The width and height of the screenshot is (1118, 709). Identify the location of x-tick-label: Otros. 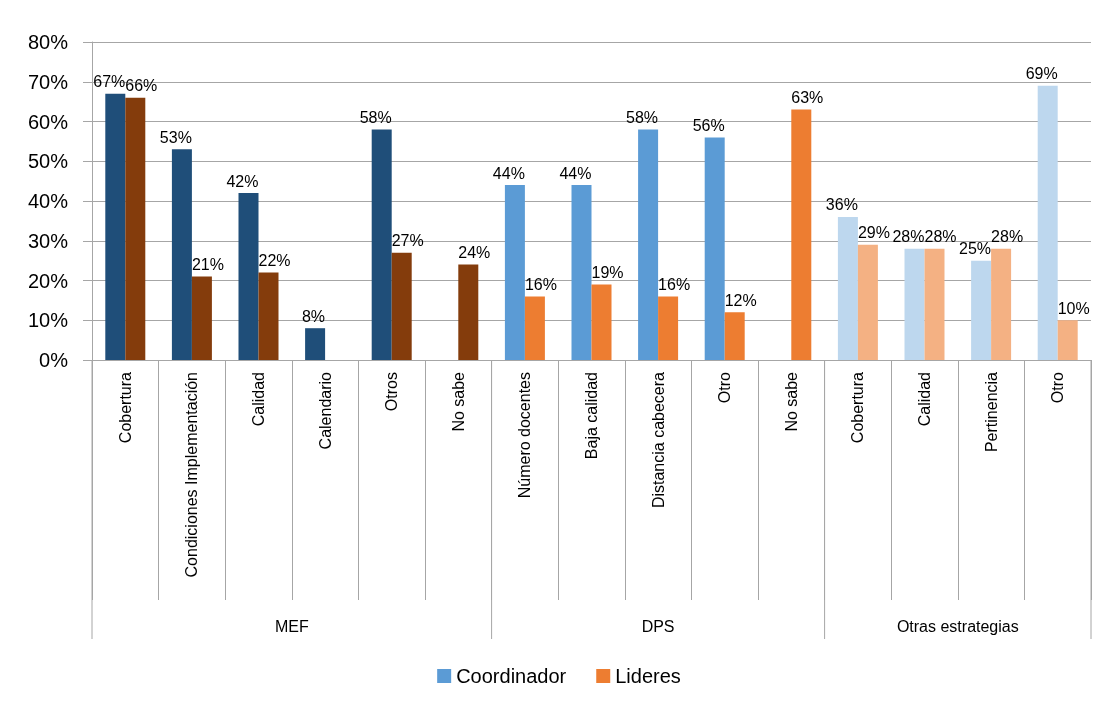
(392, 392).